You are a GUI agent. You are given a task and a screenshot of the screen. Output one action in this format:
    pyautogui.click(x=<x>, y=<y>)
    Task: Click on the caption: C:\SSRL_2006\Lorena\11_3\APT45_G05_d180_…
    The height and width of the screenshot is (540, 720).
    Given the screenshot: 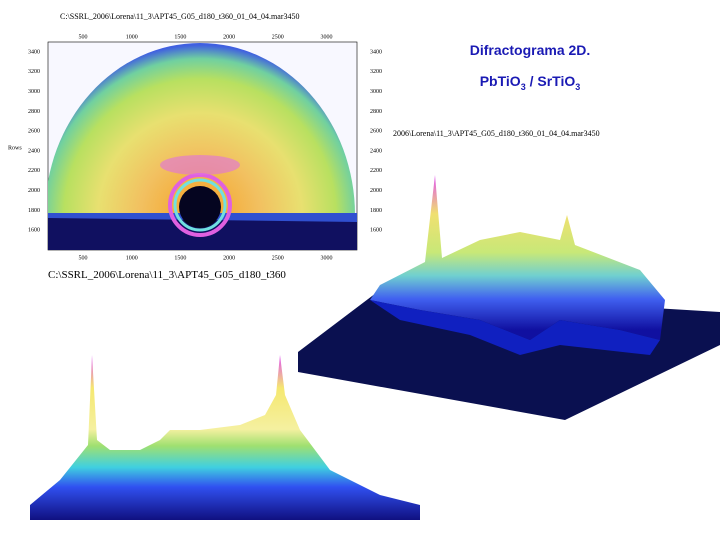 What is the action you would take?
    pyautogui.click(x=167, y=275)
    